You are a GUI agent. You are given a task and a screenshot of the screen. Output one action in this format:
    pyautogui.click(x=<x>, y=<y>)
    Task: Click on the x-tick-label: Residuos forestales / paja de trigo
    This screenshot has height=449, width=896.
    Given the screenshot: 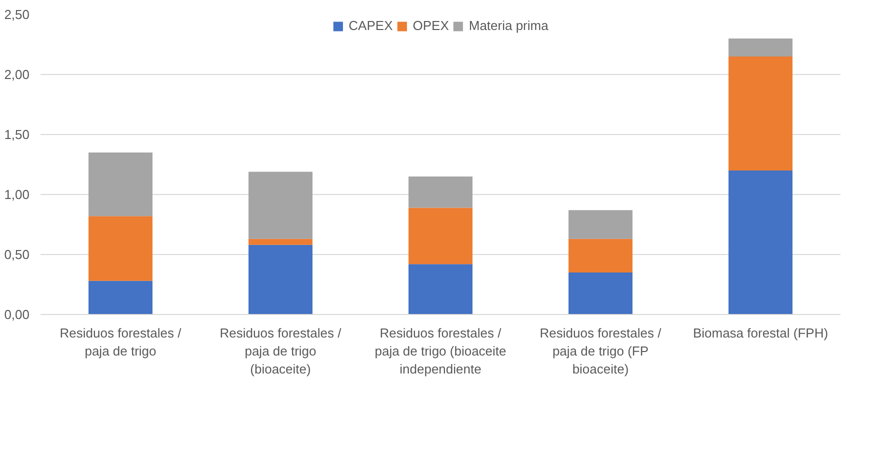 What is the action you would take?
    pyautogui.click(x=121, y=342)
    